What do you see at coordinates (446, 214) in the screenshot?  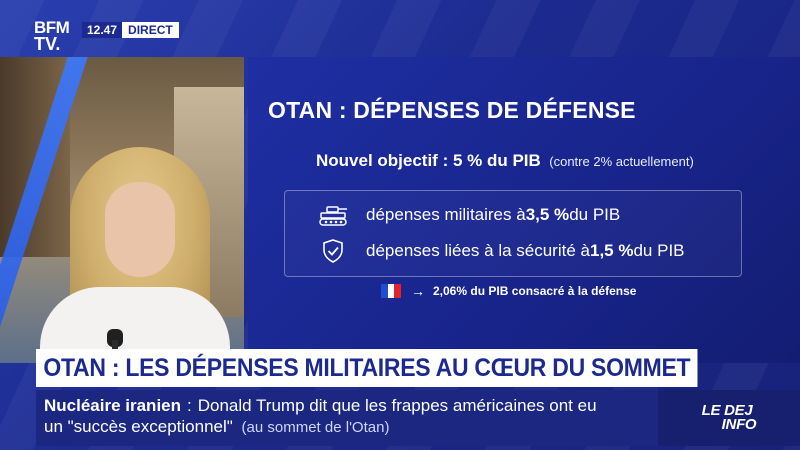 I see `military-prefix: dépenses militaires à` at bounding box center [446, 214].